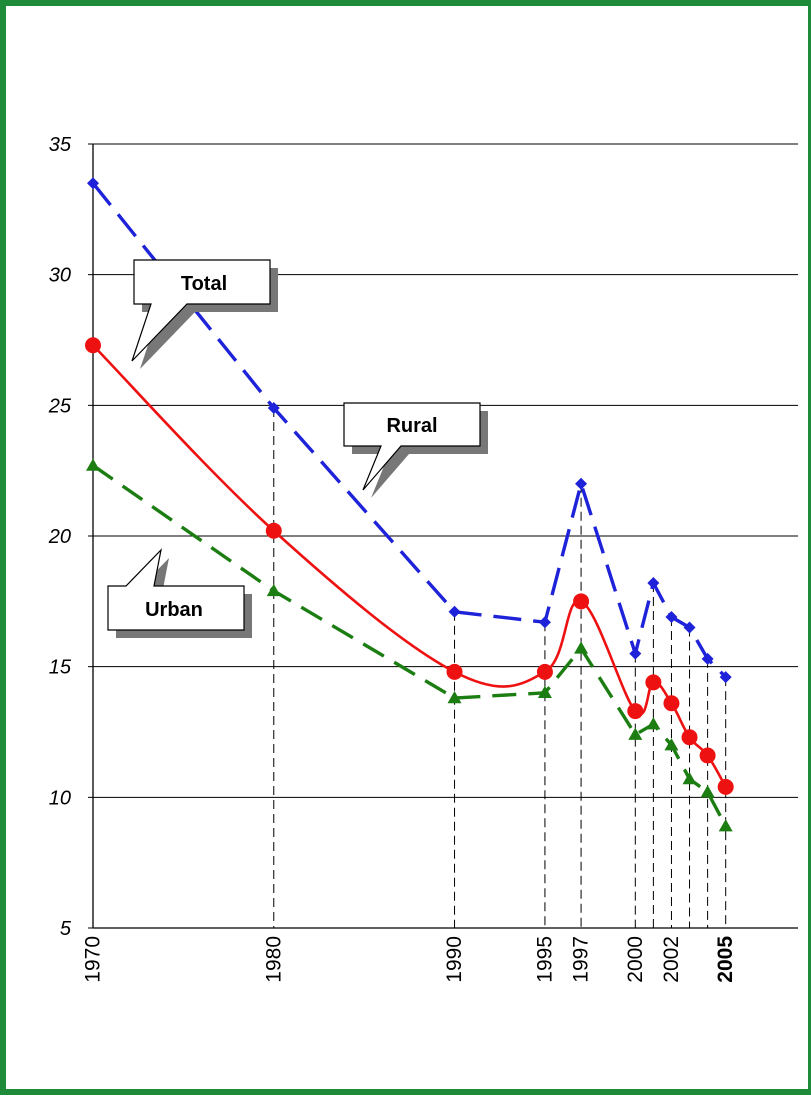 The image size is (811, 1101). I want to click on x-tick-labels: 1970 1980 1990 1995 1997 2000 2002 2005, so click(410, 959).